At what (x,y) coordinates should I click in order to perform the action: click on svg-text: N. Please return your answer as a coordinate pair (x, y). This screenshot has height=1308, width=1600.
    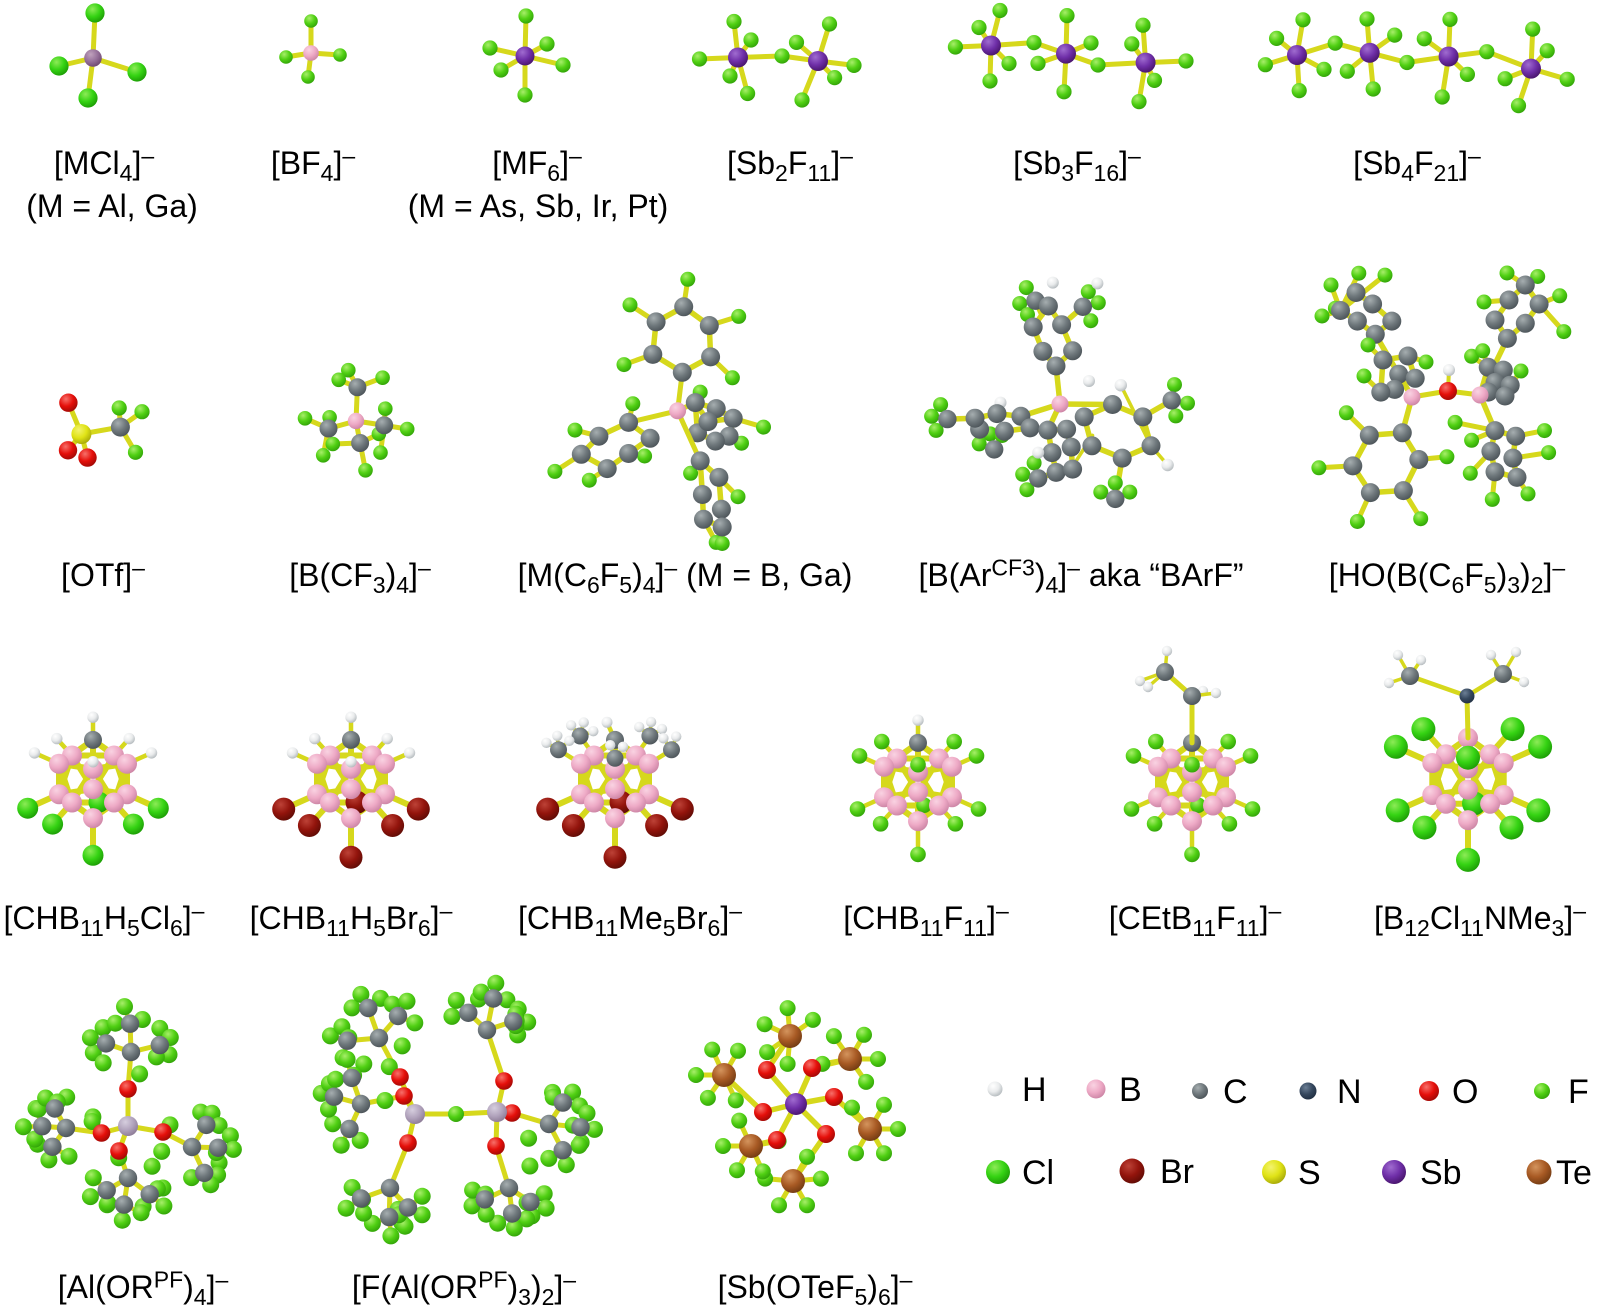
    Looking at the image, I should click on (1349, 1092).